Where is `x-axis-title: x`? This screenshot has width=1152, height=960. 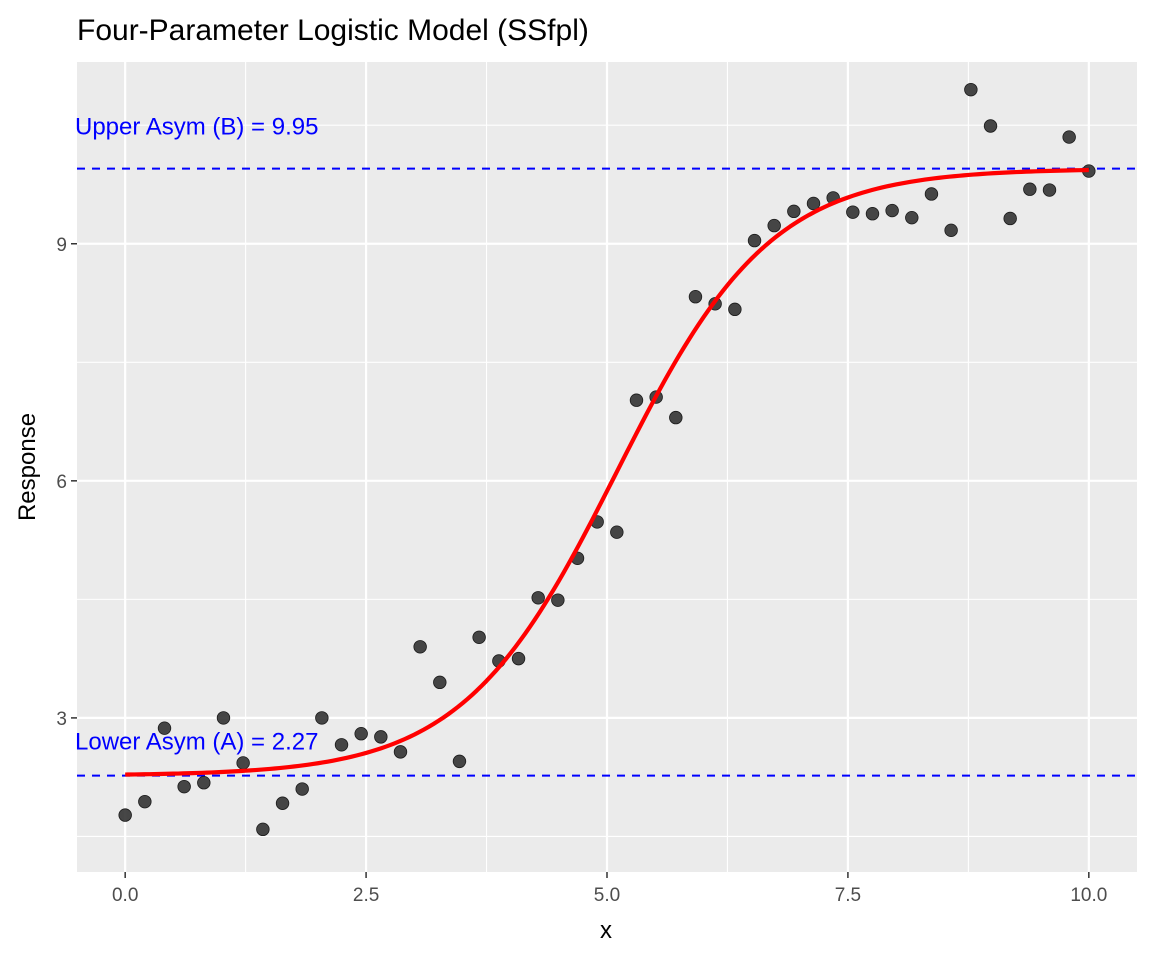
x-axis-title: x is located at coordinates (606, 930).